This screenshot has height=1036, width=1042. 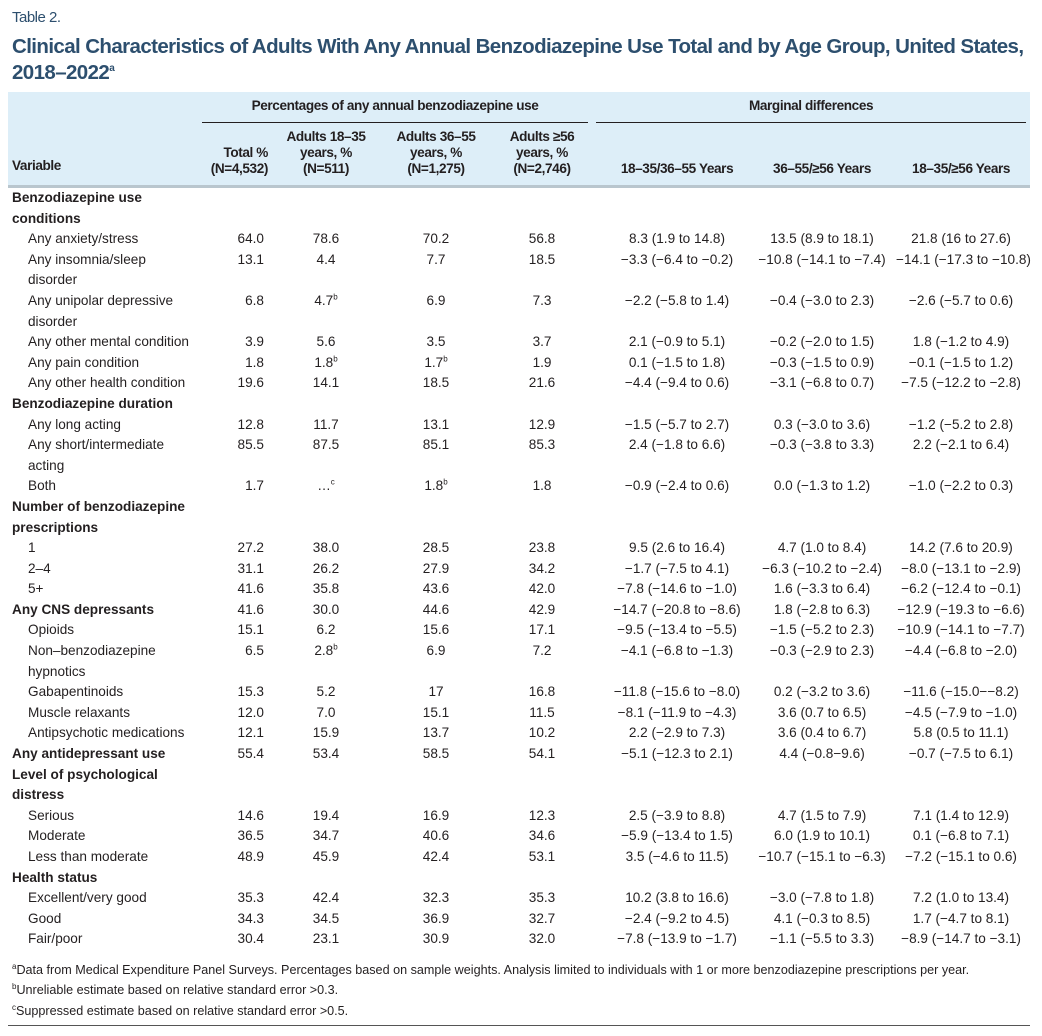 What do you see at coordinates (542, 300) in the screenshot?
I see `table-cell: 7.3` at bounding box center [542, 300].